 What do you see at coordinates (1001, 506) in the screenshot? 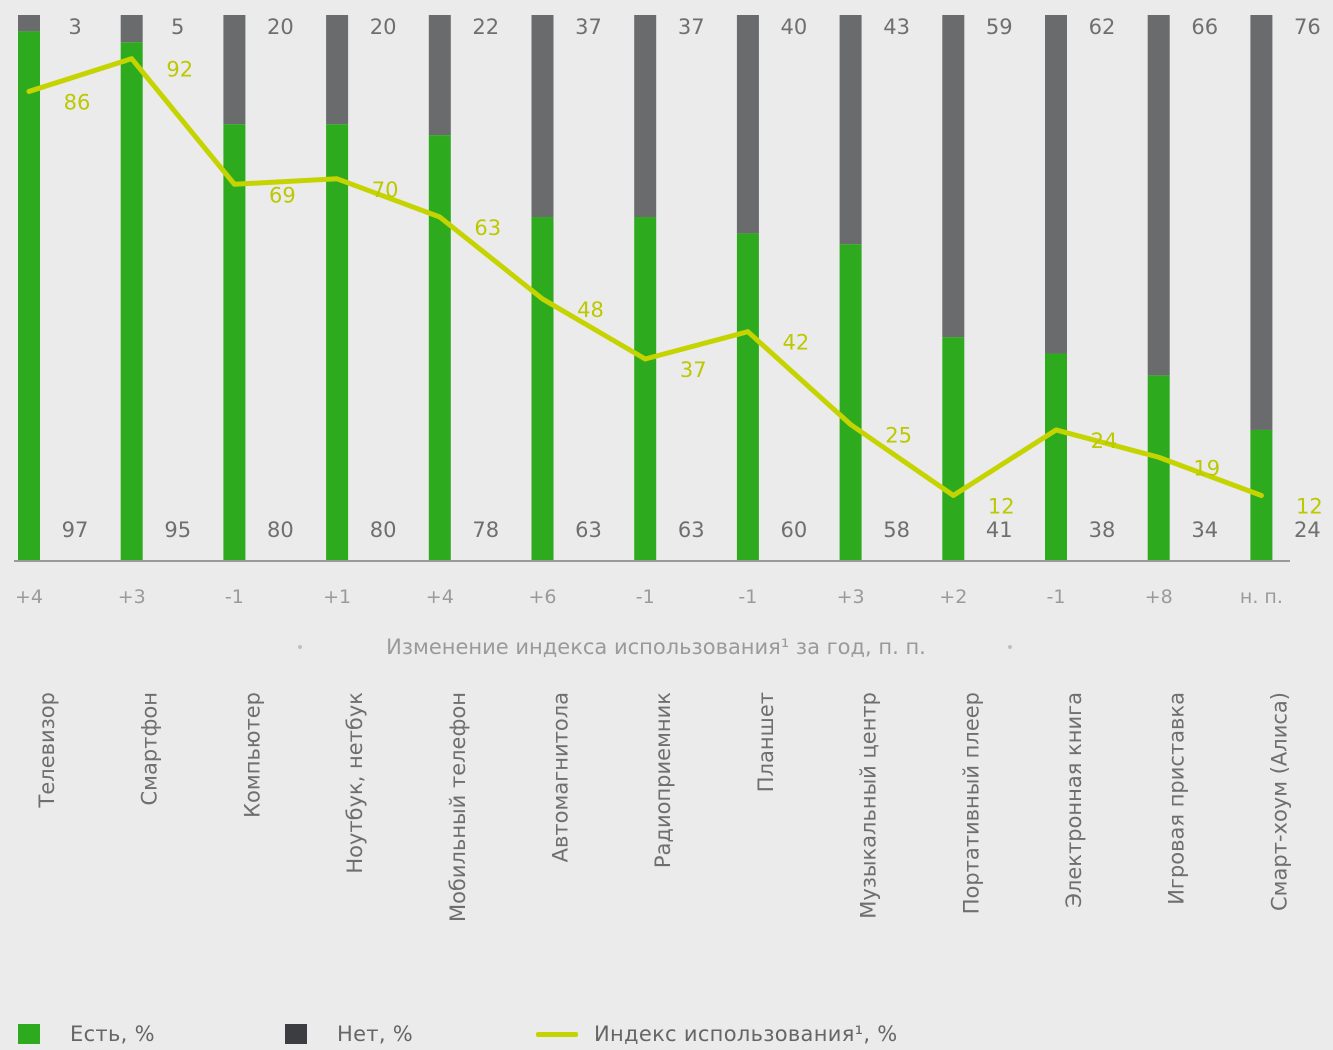
I see `label-index-9: 12` at bounding box center [1001, 506].